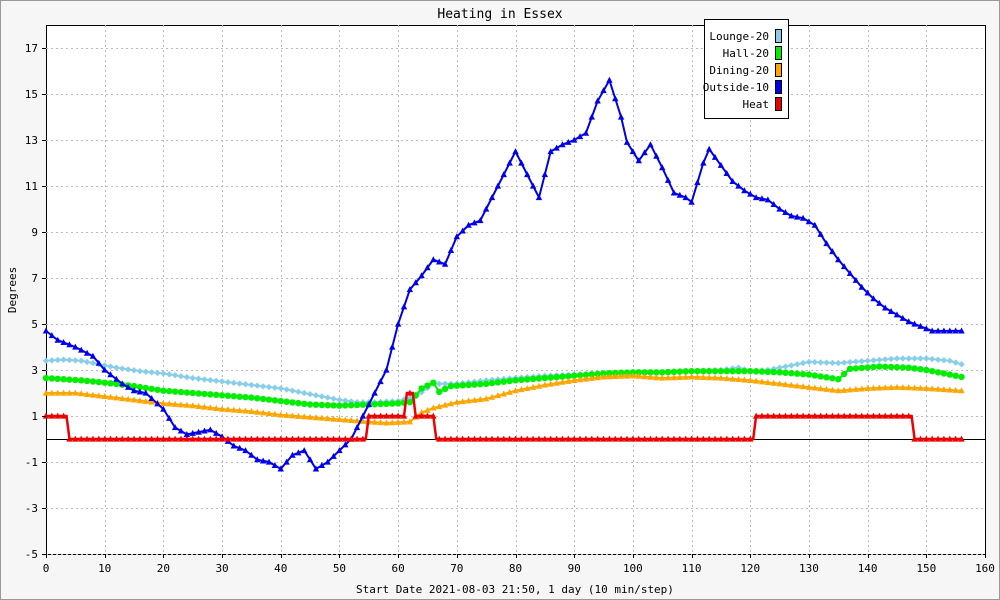 Image resolution: width=1000 pixels, height=600 pixels. I want to click on y-tick-label: 13, so click(31, 140).